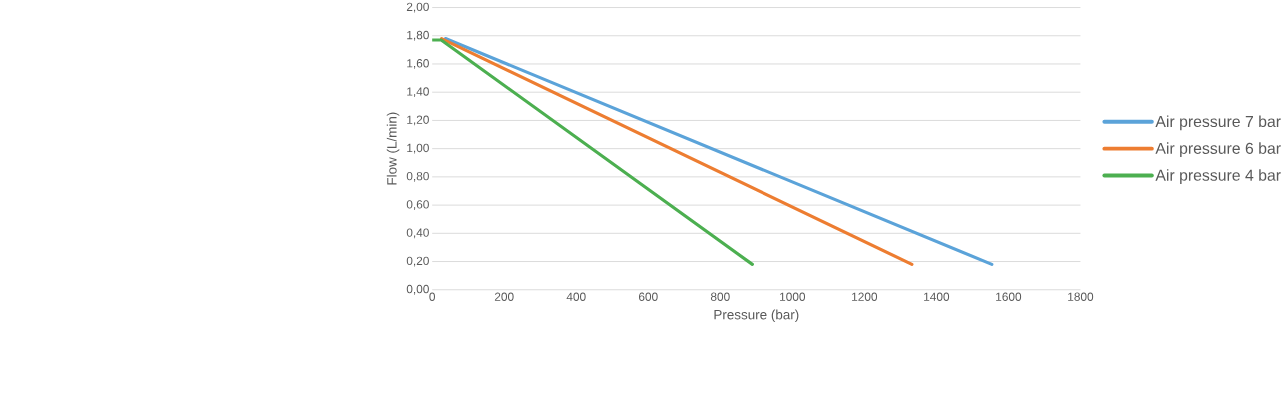 Image resolution: width=1285 pixels, height=417 pixels. I want to click on y-tick-label: 0,40, so click(417, 233).